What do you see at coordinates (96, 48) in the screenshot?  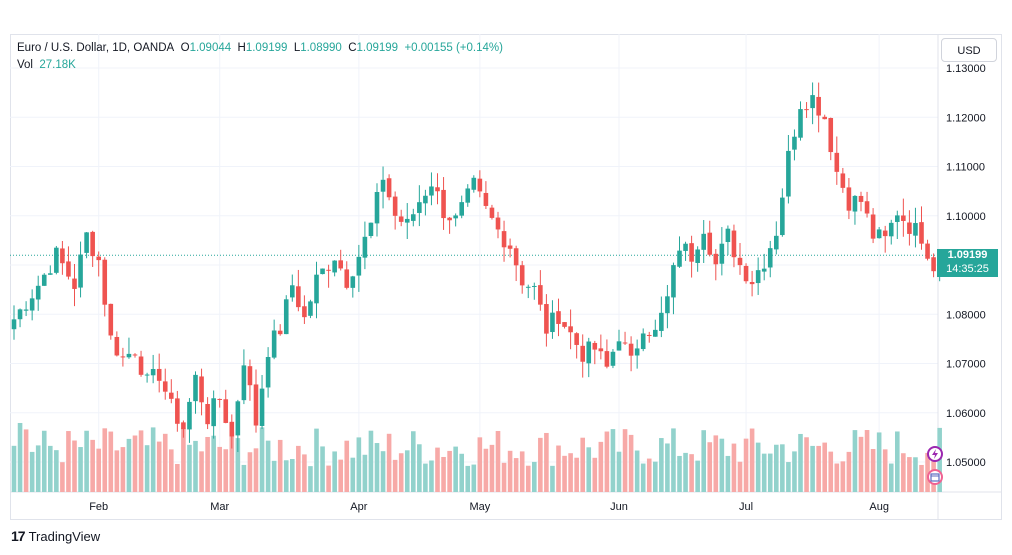 I see `symbol-title: Euro / U.S. Dollar, 1D, OANDA` at bounding box center [96, 48].